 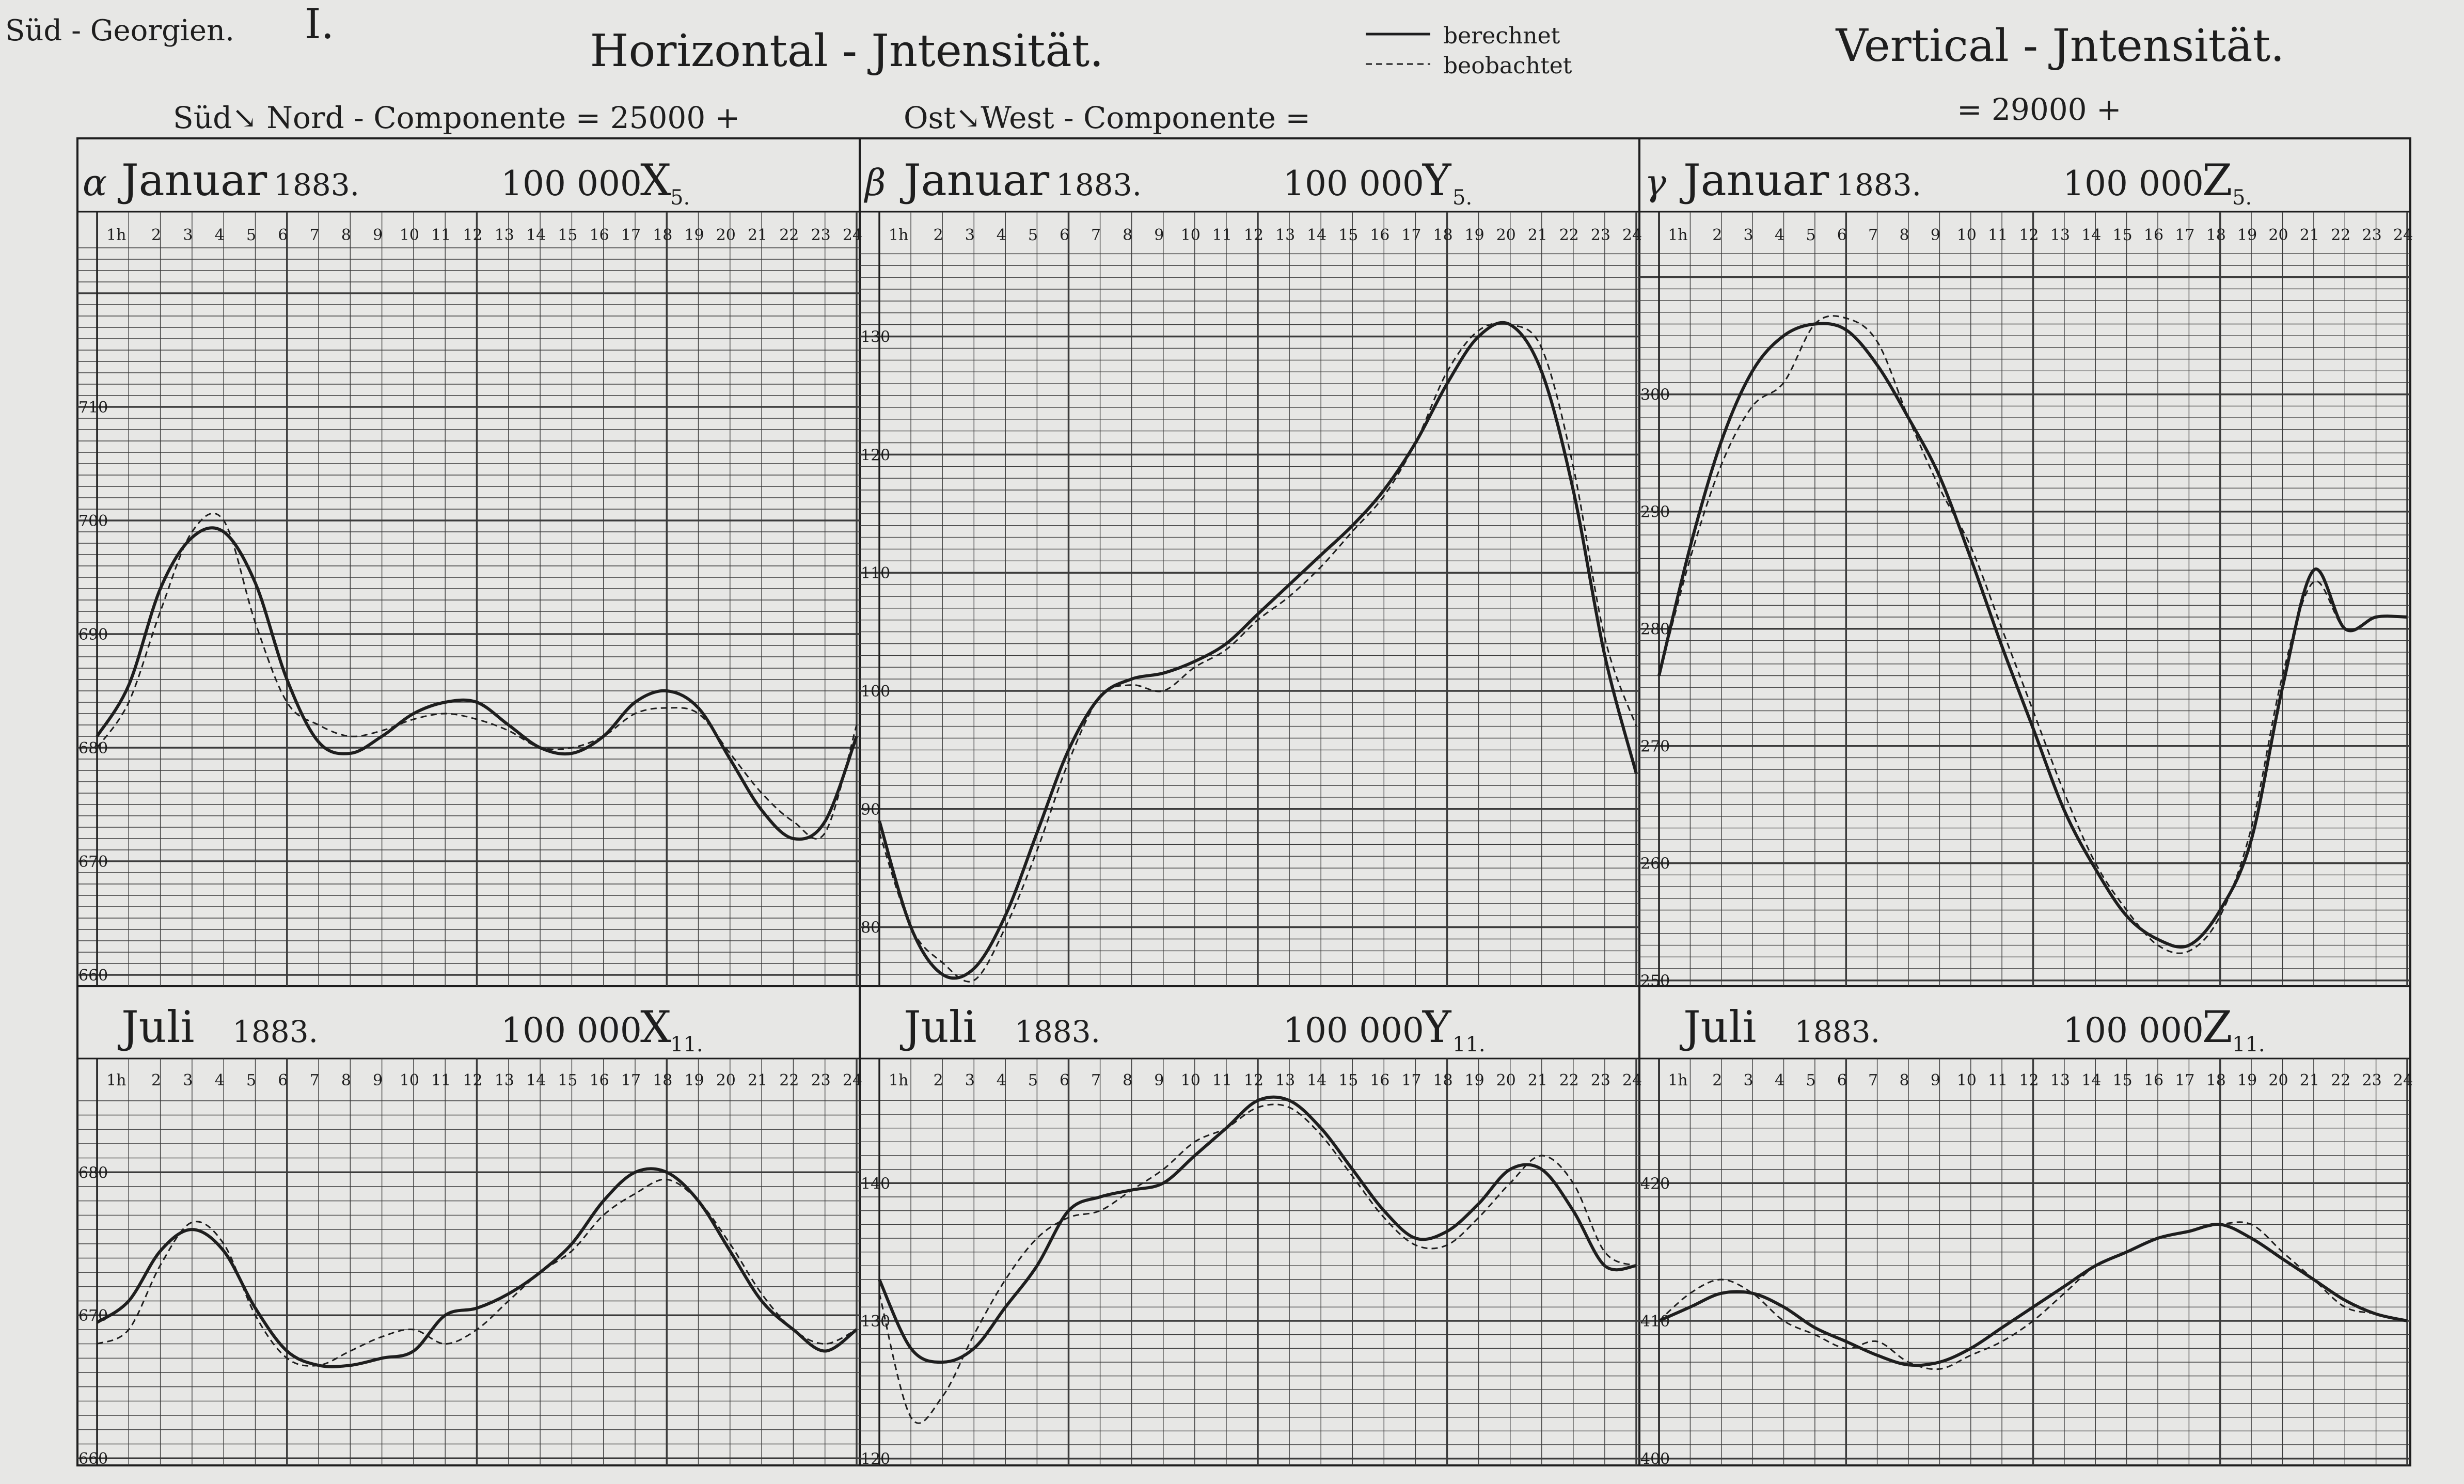 What do you see at coordinates (1507, 66) in the screenshot?
I see `legend-observed-label: beobachtet` at bounding box center [1507, 66].